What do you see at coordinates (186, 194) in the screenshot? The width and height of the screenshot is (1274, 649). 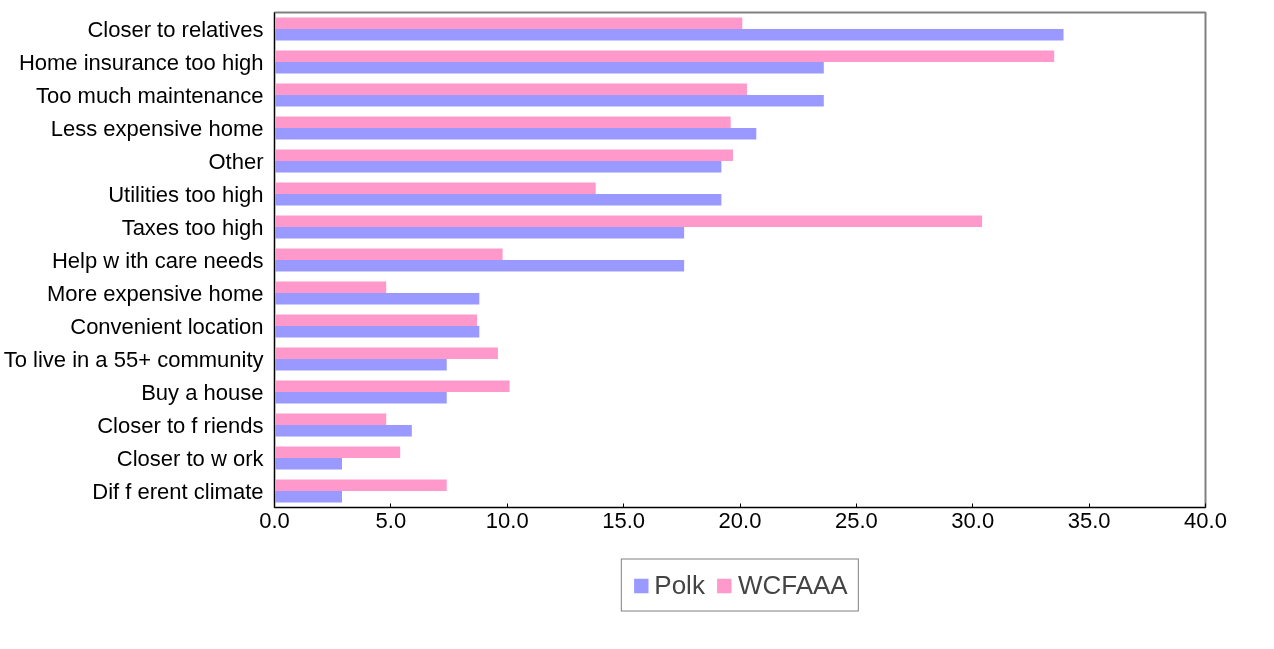 I see `y-tick-label: Utilities too high` at bounding box center [186, 194].